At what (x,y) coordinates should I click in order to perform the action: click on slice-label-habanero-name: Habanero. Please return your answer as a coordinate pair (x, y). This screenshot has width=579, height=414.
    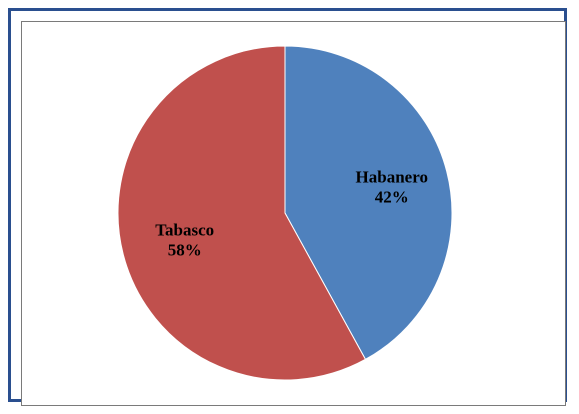
    Looking at the image, I should click on (392, 177).